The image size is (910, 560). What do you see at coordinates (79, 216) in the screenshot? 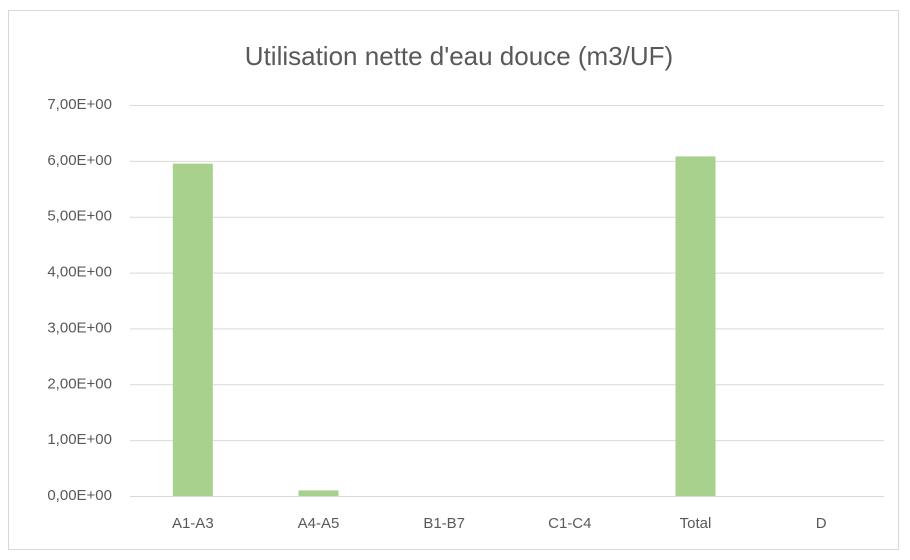
I see `y-tick-label: 5,00E+00` at bounding box center [79, 216].